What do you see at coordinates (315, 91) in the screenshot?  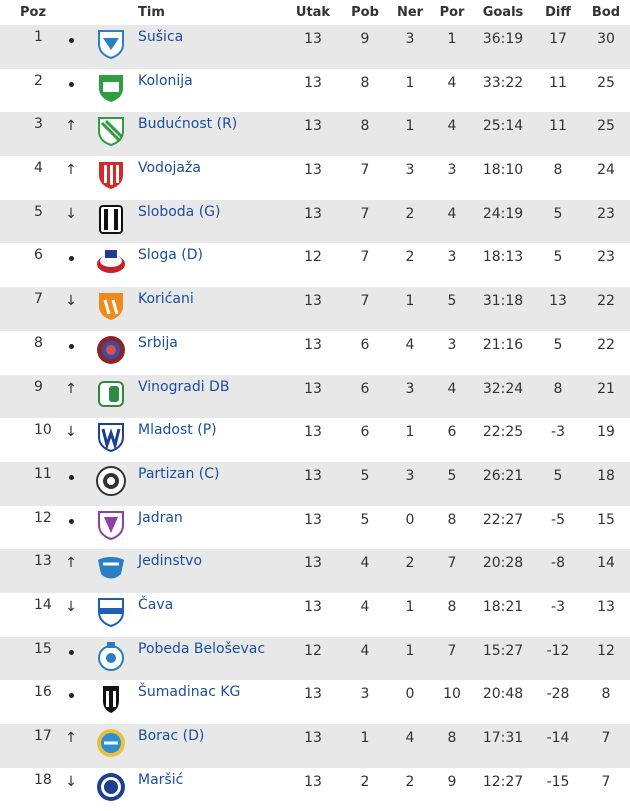 I see `table-row: 2 Kolonija 13 8 1 4 33:22 11 25` at bounding box center [315, 91].